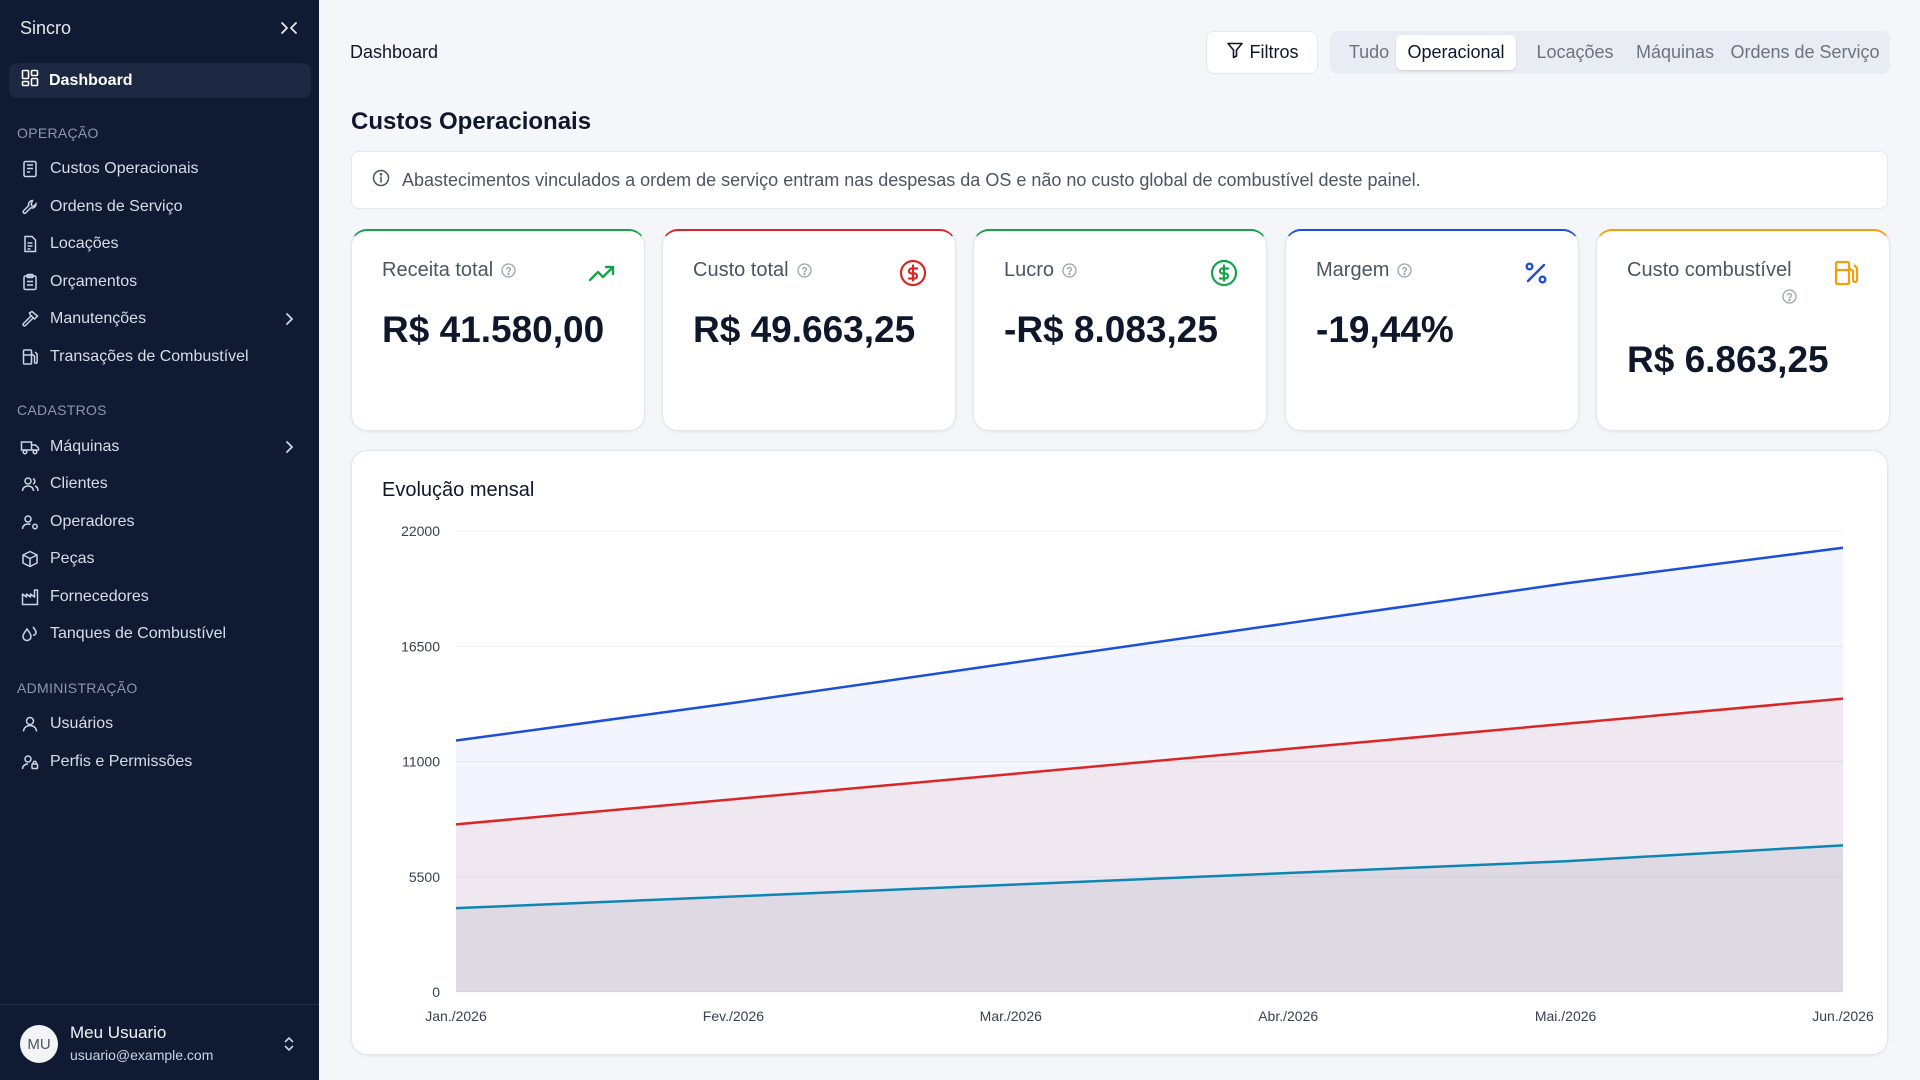  I want to click on kpi-label-text: Custo total, so click(741, 270).